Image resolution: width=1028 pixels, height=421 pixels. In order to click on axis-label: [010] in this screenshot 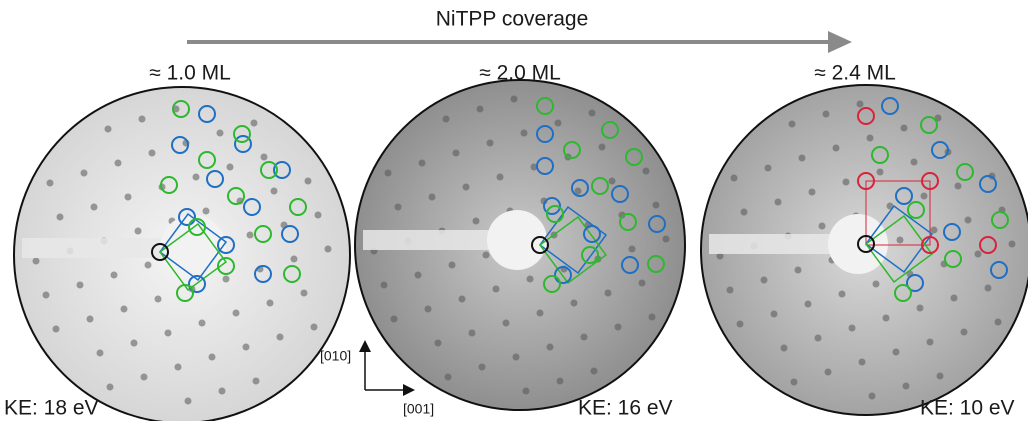, I will do `click(335, 356)`.